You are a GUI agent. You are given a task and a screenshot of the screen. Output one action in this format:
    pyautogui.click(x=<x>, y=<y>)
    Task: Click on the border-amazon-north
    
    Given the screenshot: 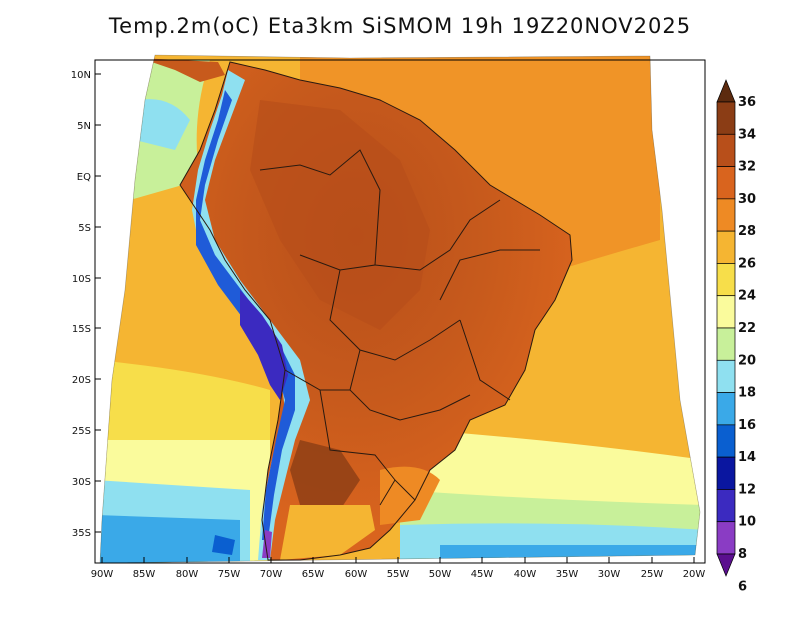 What is the action you would take?
    pyautogui.click(x=320, y=210)
    